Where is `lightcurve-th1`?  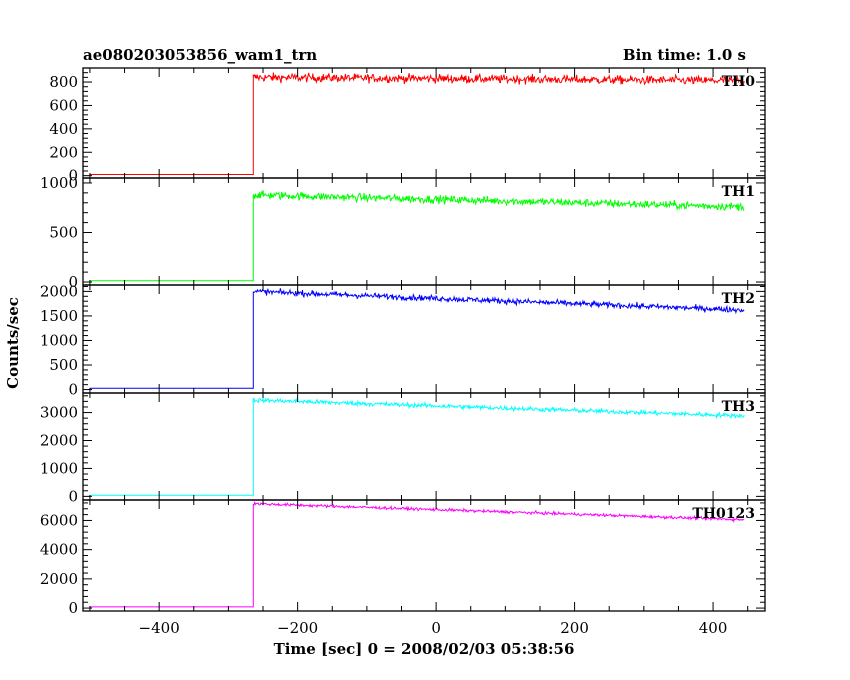
lightcurve-th1 is located at coordinates (417, 236).